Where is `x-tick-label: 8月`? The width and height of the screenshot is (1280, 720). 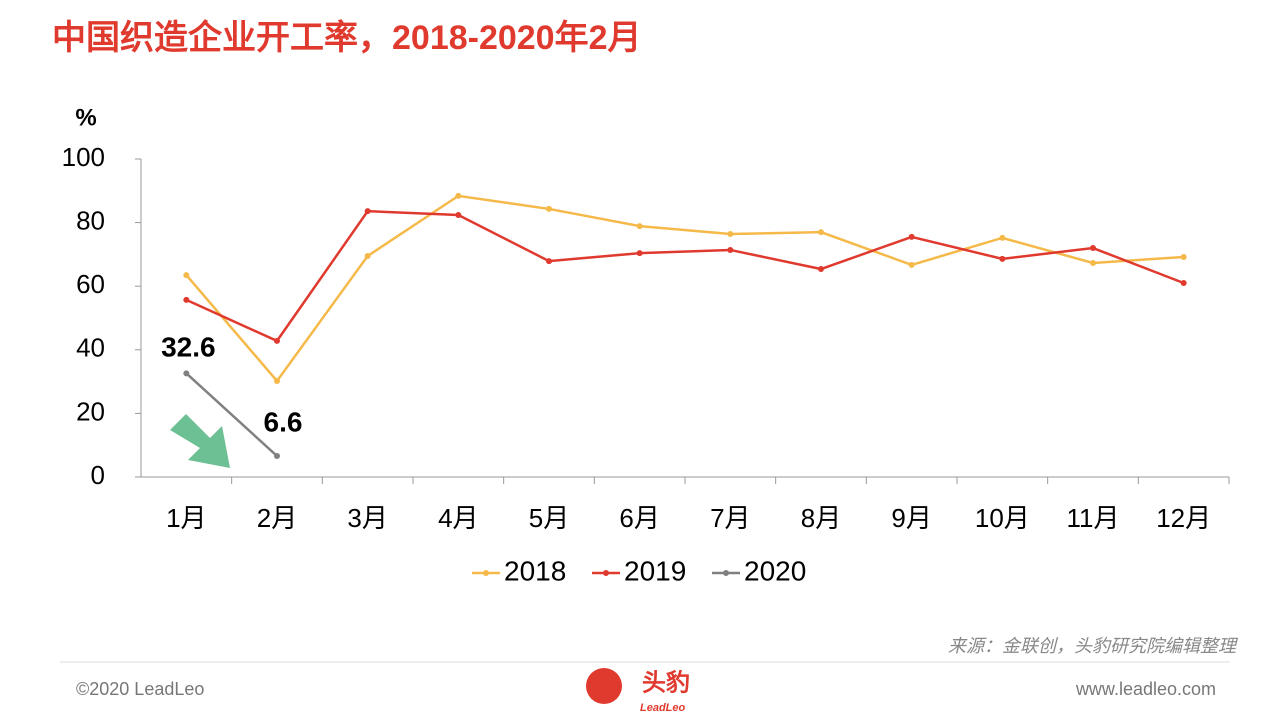 x-tick-label: 8月 is located at coordinates (821, 518).